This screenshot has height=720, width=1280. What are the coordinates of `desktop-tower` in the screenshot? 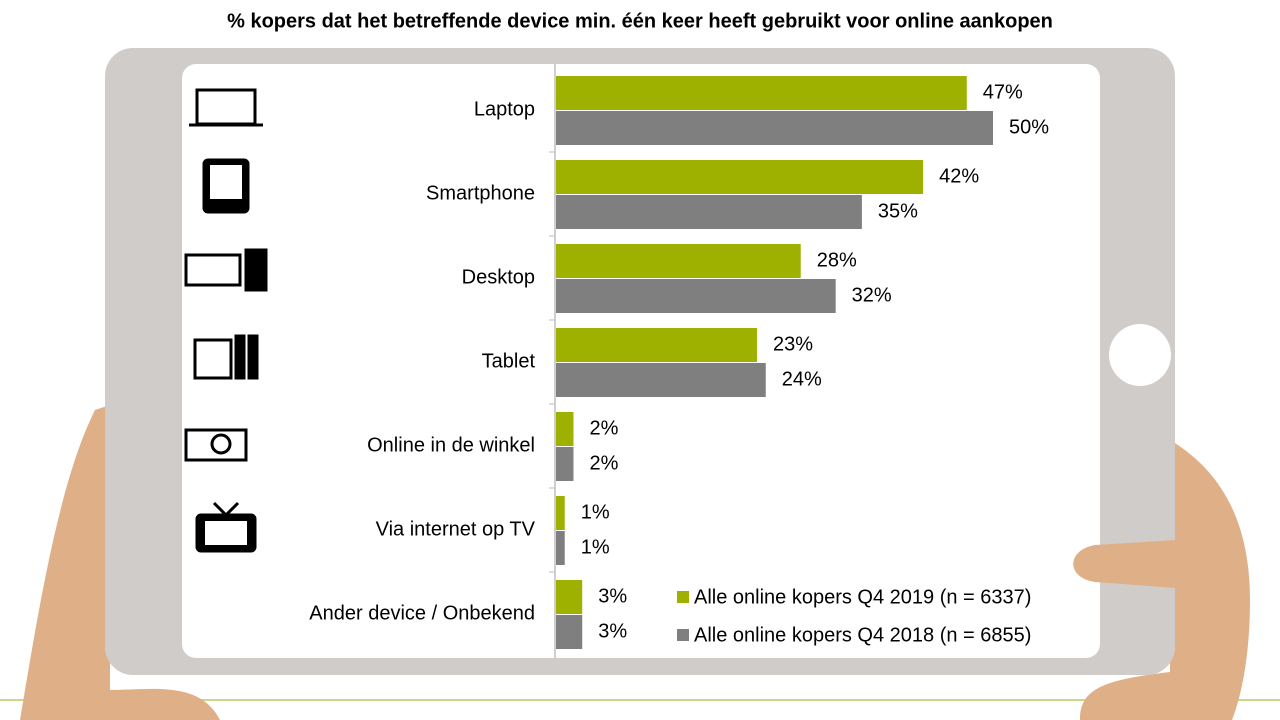 It's located at (256, 270).